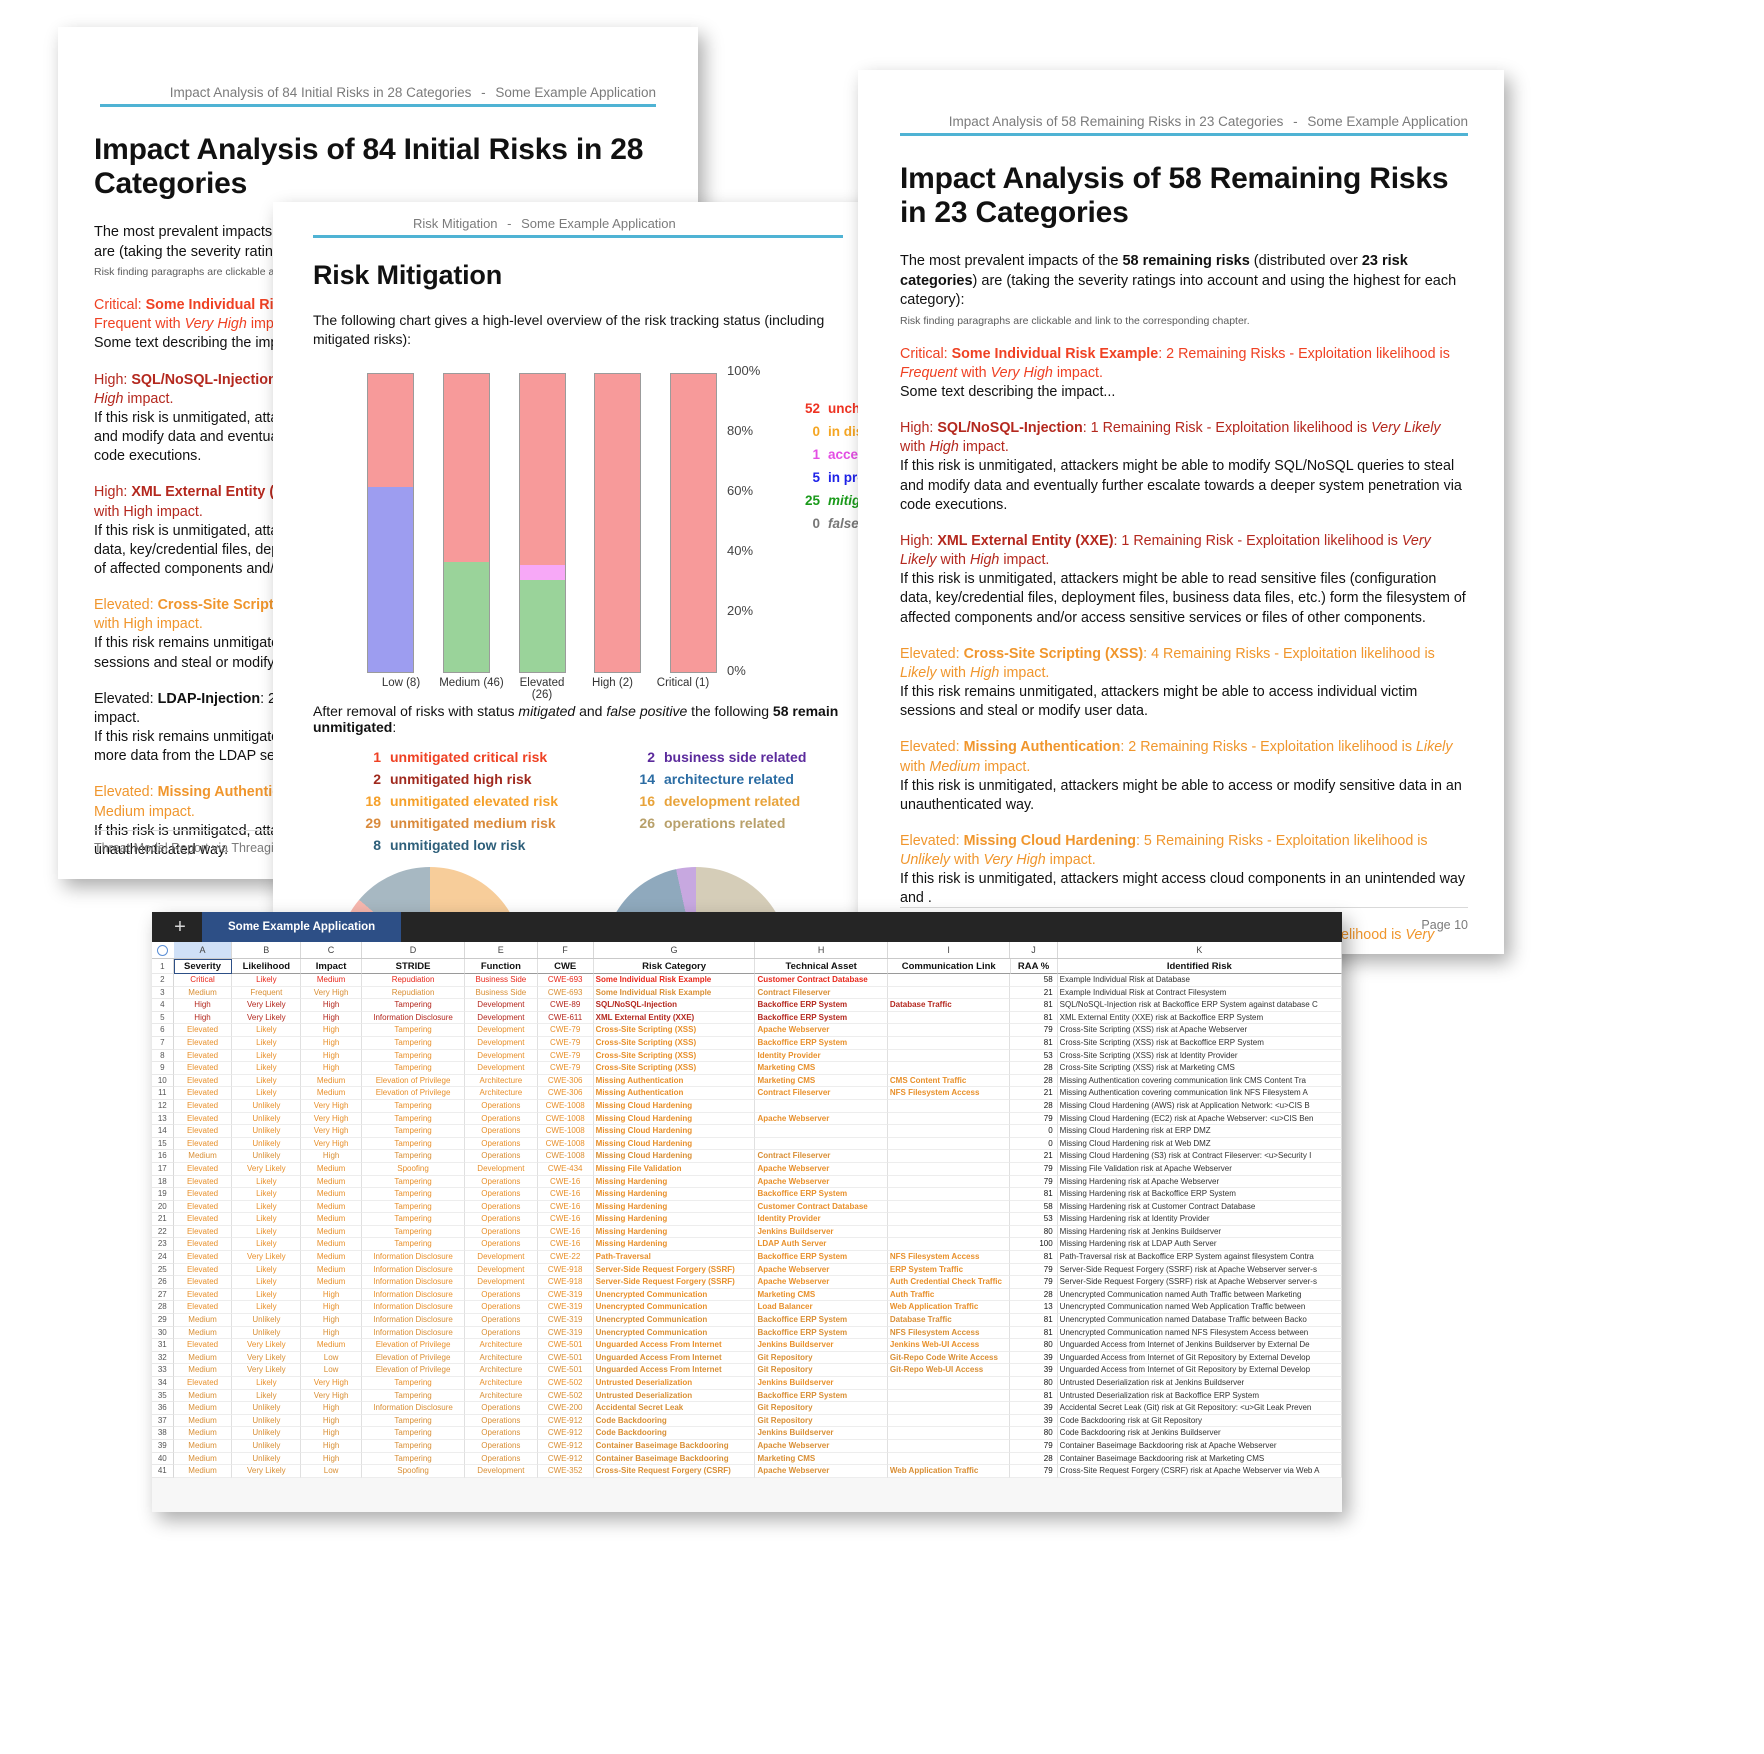  I want to click on table-cell: Contract Fileserver, so click(821, 1093).